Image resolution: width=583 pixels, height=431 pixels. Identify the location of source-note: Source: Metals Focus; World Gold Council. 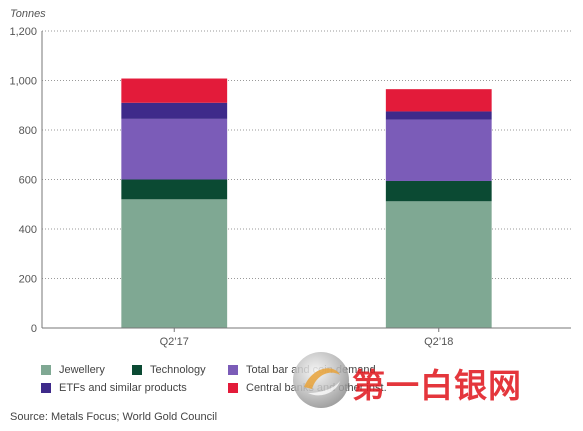
(114, 417).